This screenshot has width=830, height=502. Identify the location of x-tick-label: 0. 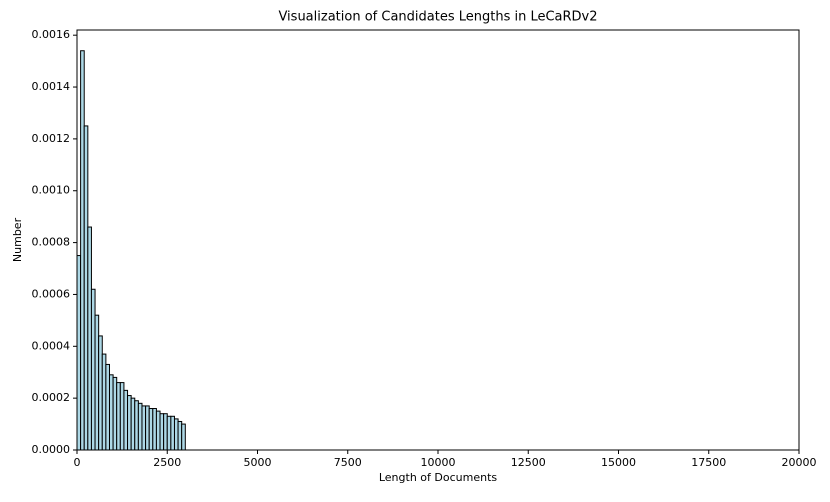
(77, 462).